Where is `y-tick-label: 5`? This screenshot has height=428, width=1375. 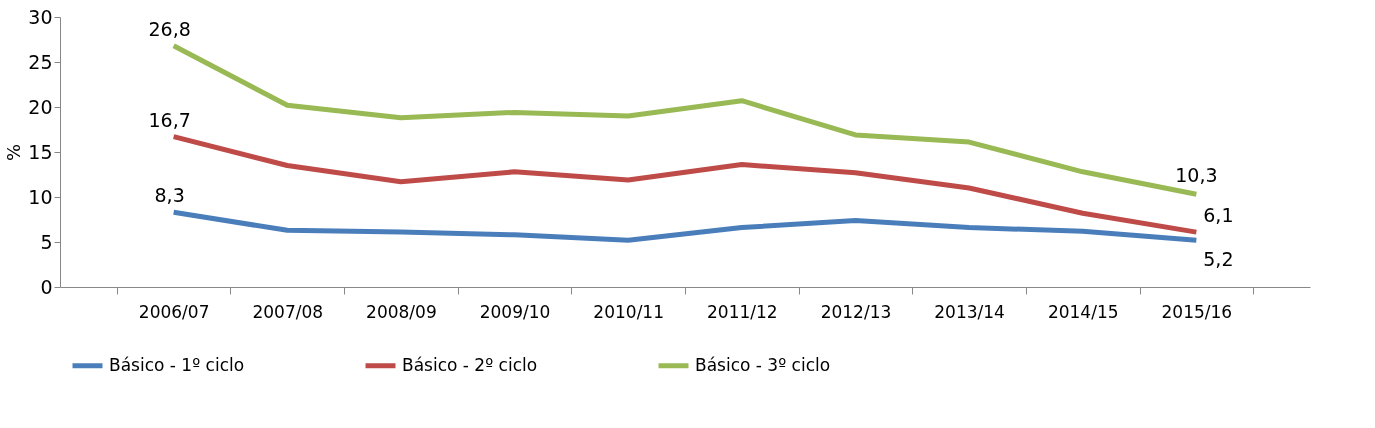
y-tick-label: 5 is located at coordinates (46, 241).